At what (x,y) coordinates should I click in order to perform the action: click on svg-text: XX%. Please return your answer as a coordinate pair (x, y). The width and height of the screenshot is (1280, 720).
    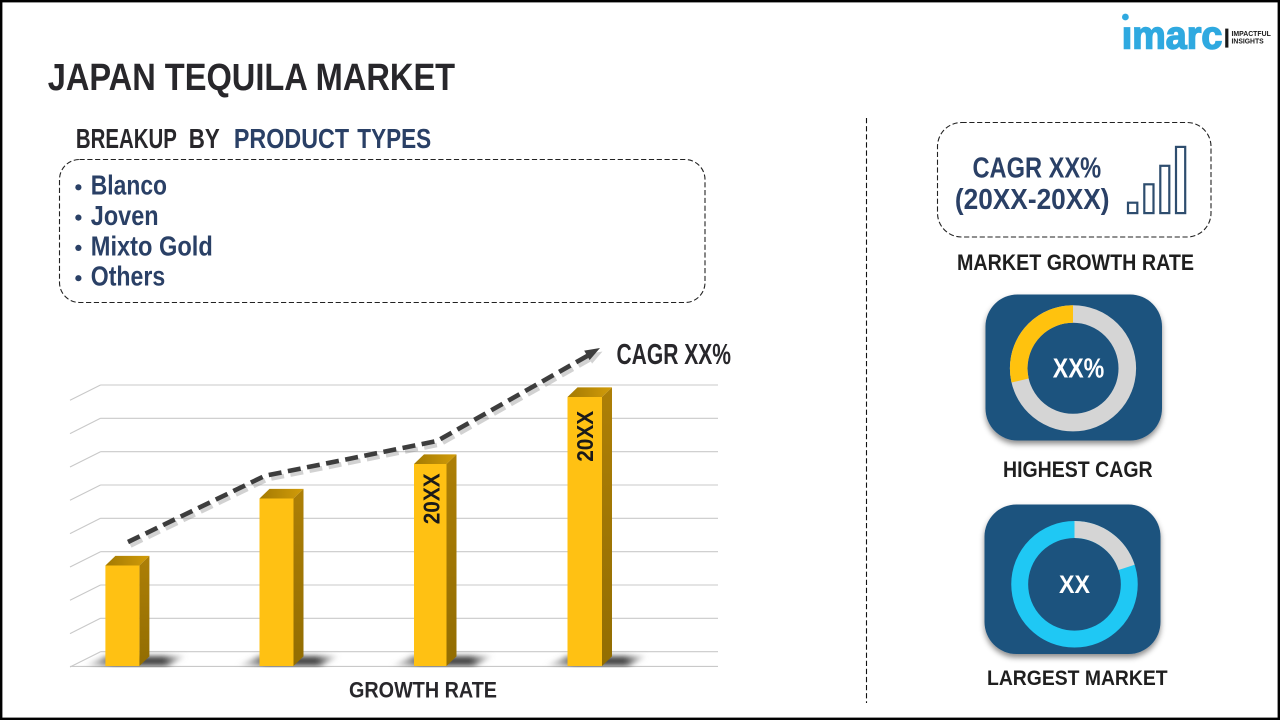
    Looking at the image, I should click on (1079, 367).